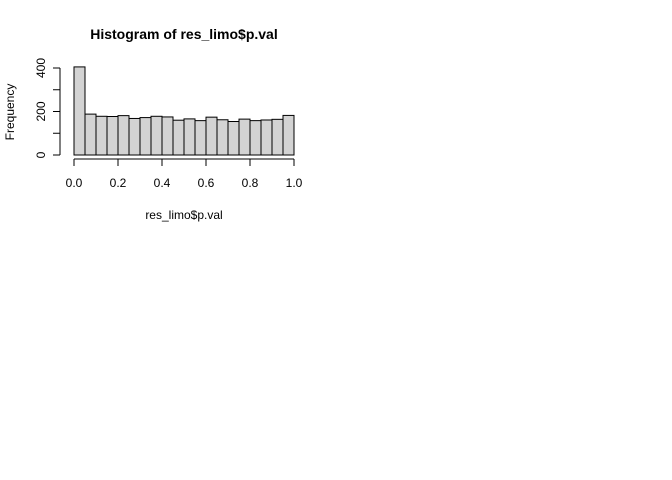 This screenshot has height=480, width=672. Describe the element at coordinates (206, 183) in the screenshot. I see `x-tick-label: 0.6` at that location.